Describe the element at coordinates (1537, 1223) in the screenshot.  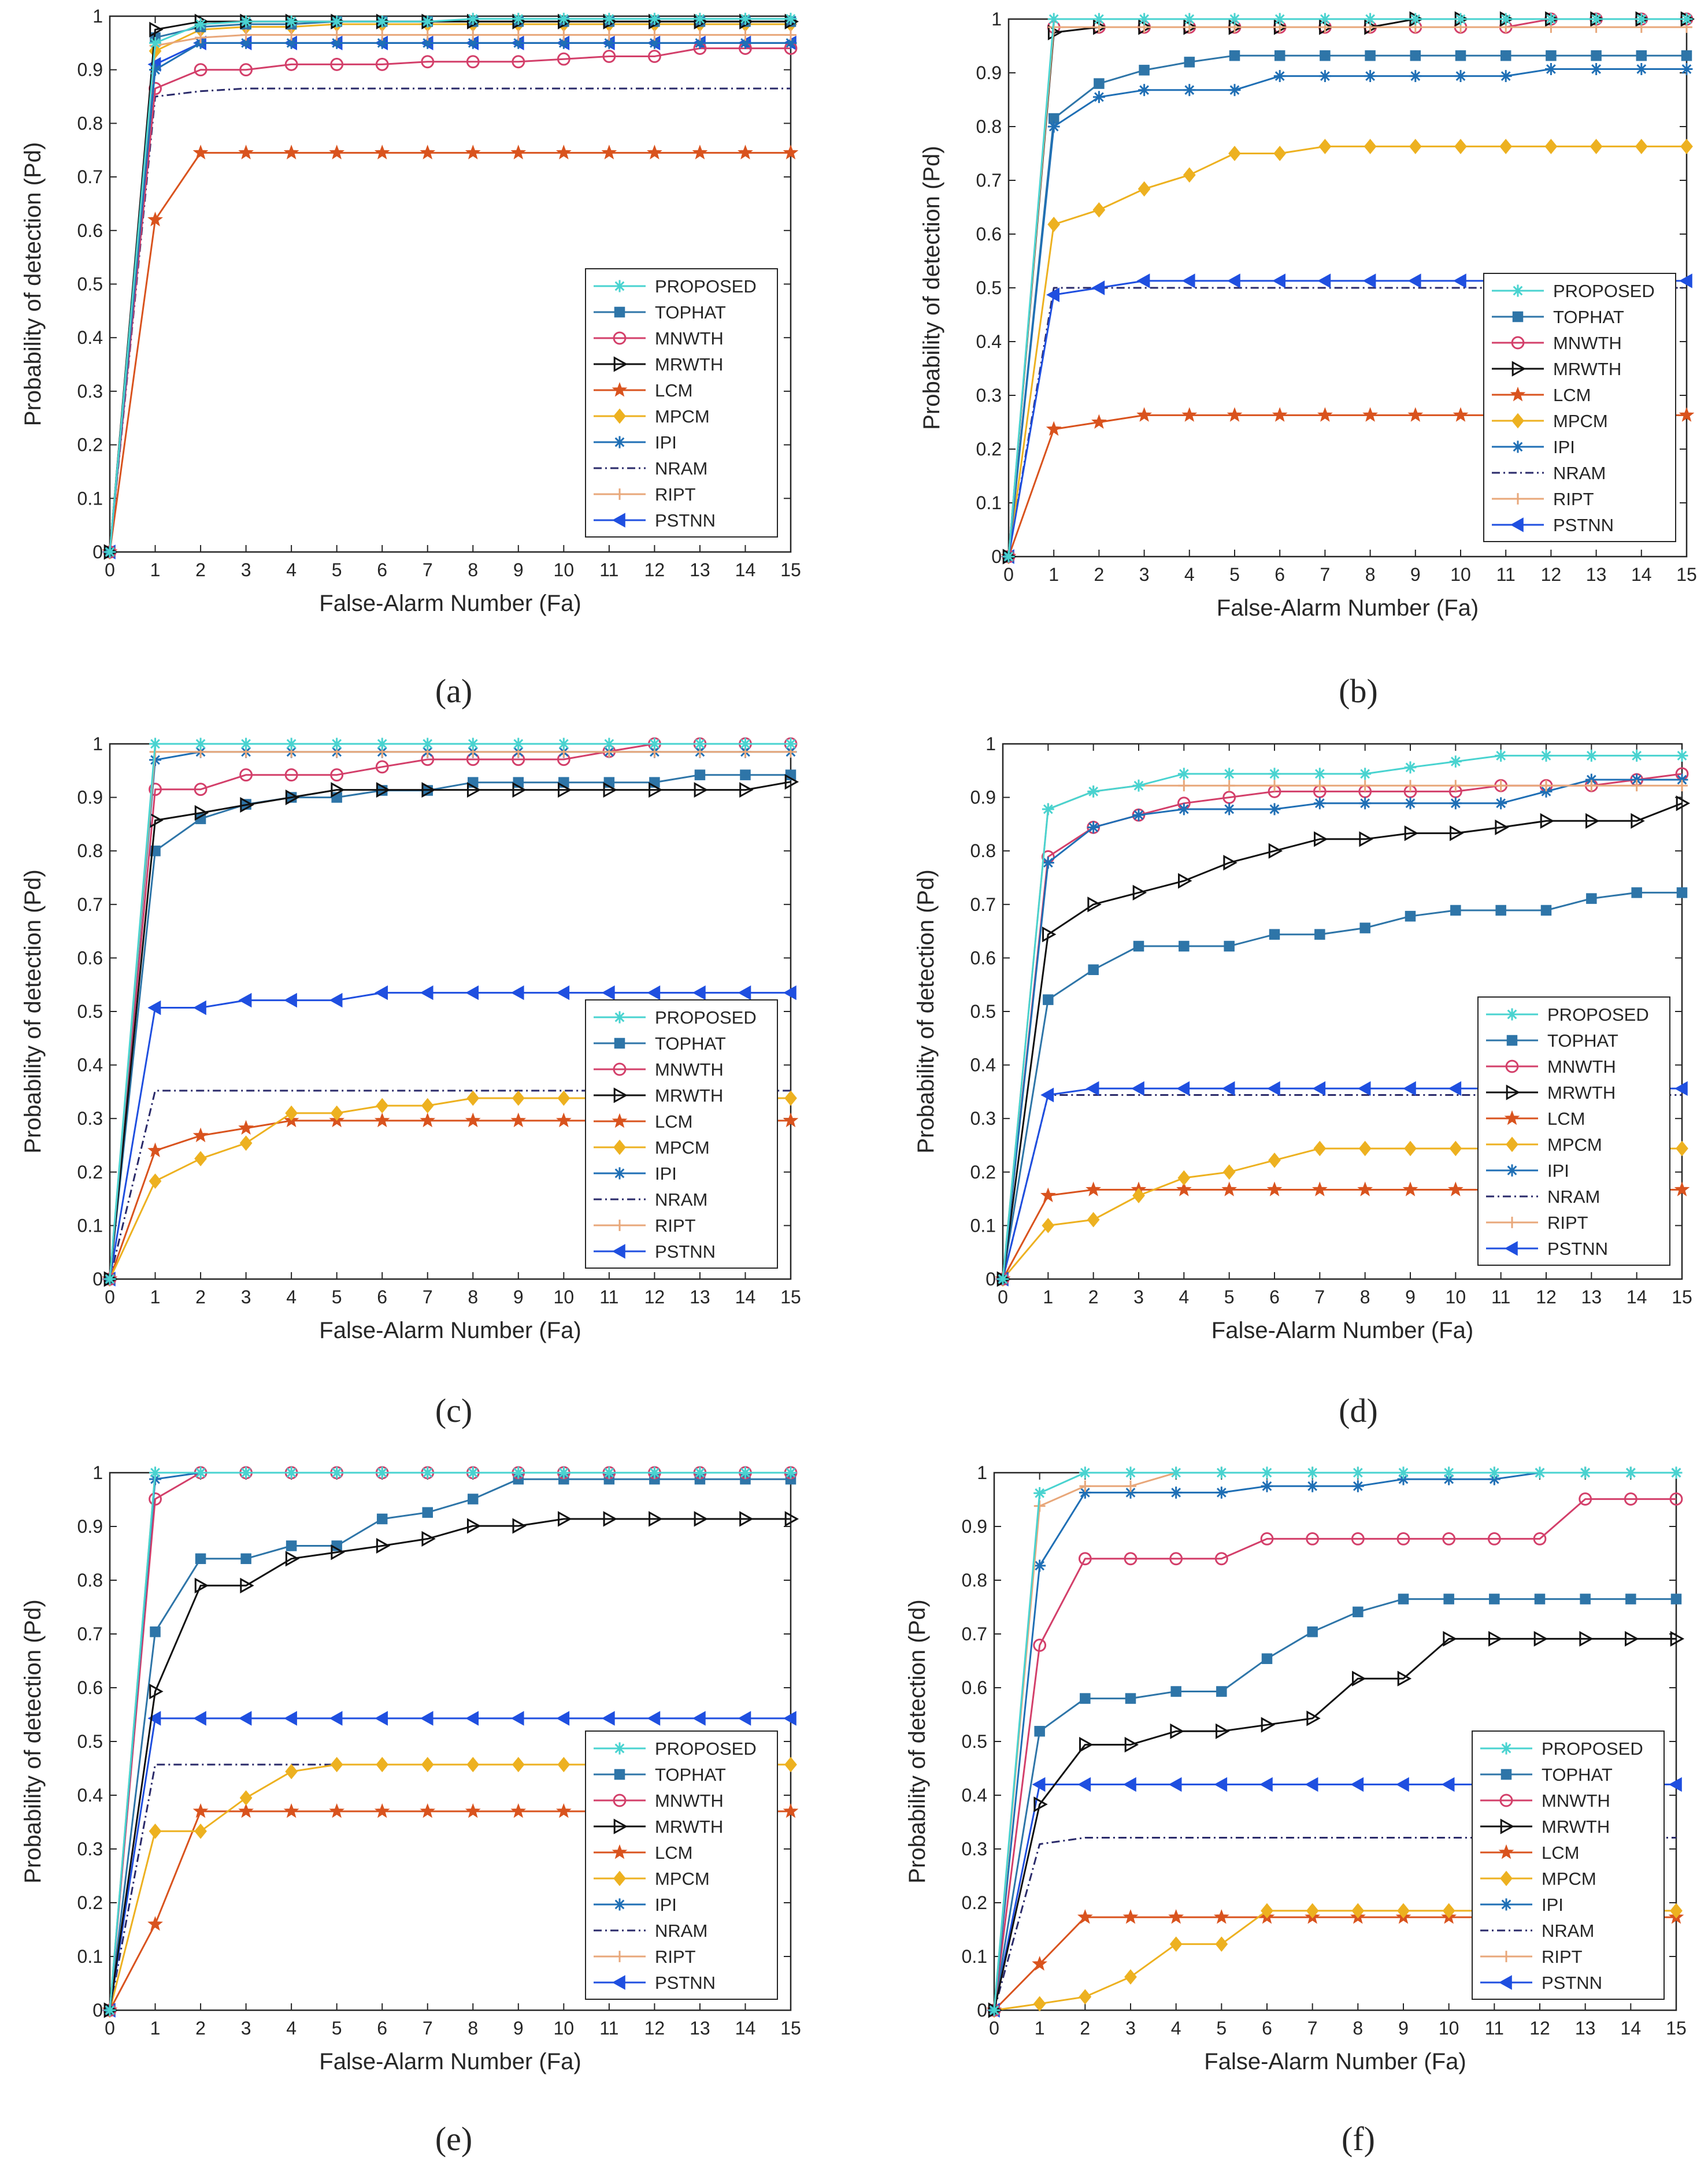
I see `legend-item-ript: RIPT` at that location.